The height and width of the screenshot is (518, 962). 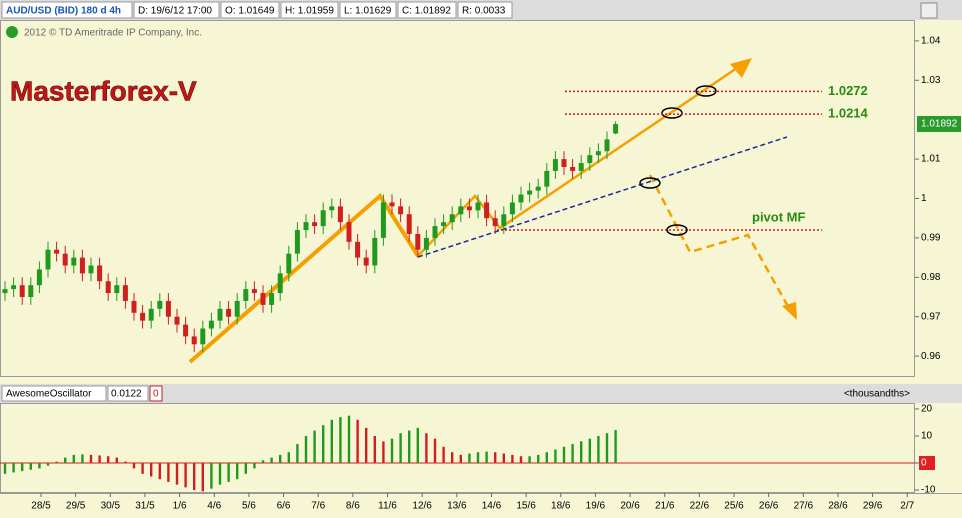 What do you see at coordinates (318, 506) in the screenshot?
I see `x-tick-label: 7/6` at bounding box center [318, 506].